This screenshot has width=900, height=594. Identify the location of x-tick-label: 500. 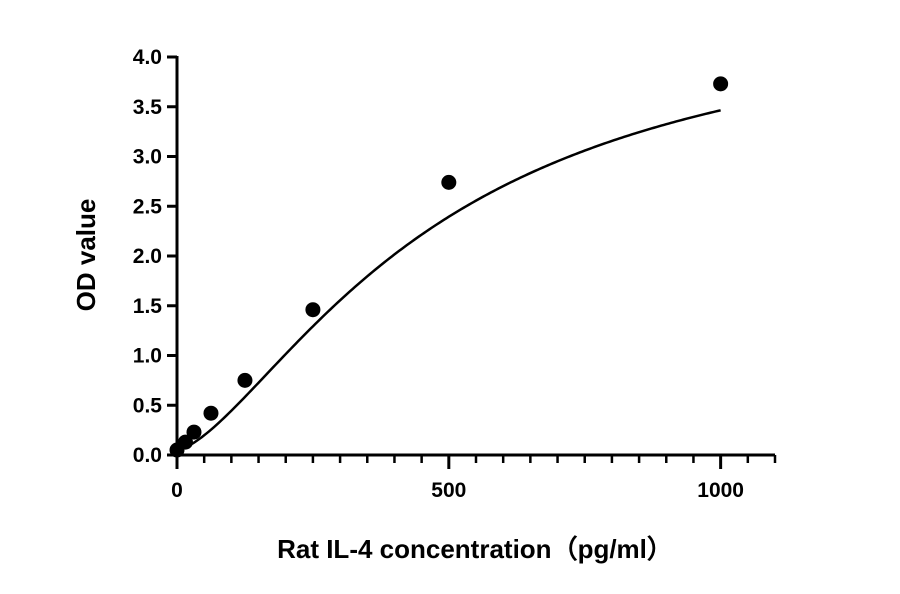
(448, 490).